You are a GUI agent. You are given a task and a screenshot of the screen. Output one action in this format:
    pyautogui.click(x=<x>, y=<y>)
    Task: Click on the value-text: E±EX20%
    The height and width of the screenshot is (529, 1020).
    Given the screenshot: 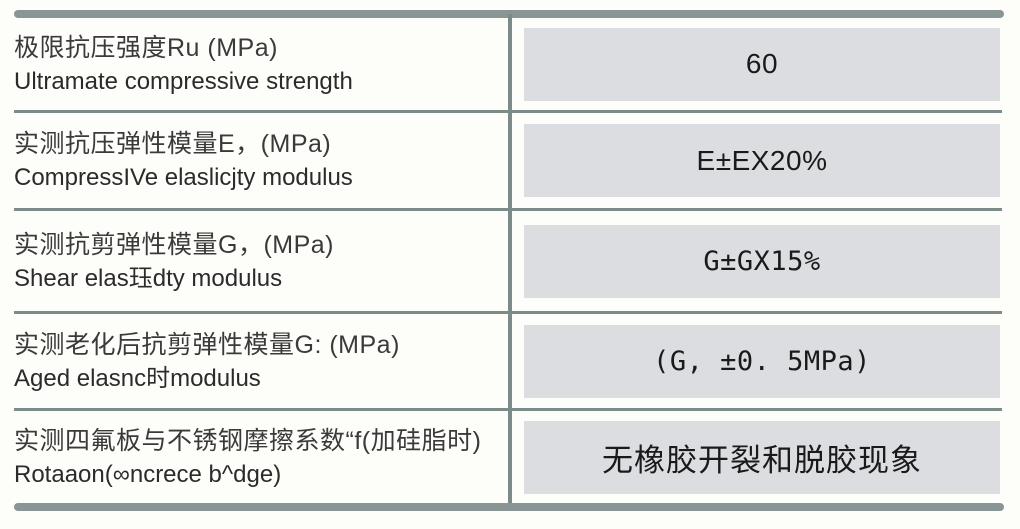 What is the action you would take?
    pyautogui.click(x=762, y=160)
    